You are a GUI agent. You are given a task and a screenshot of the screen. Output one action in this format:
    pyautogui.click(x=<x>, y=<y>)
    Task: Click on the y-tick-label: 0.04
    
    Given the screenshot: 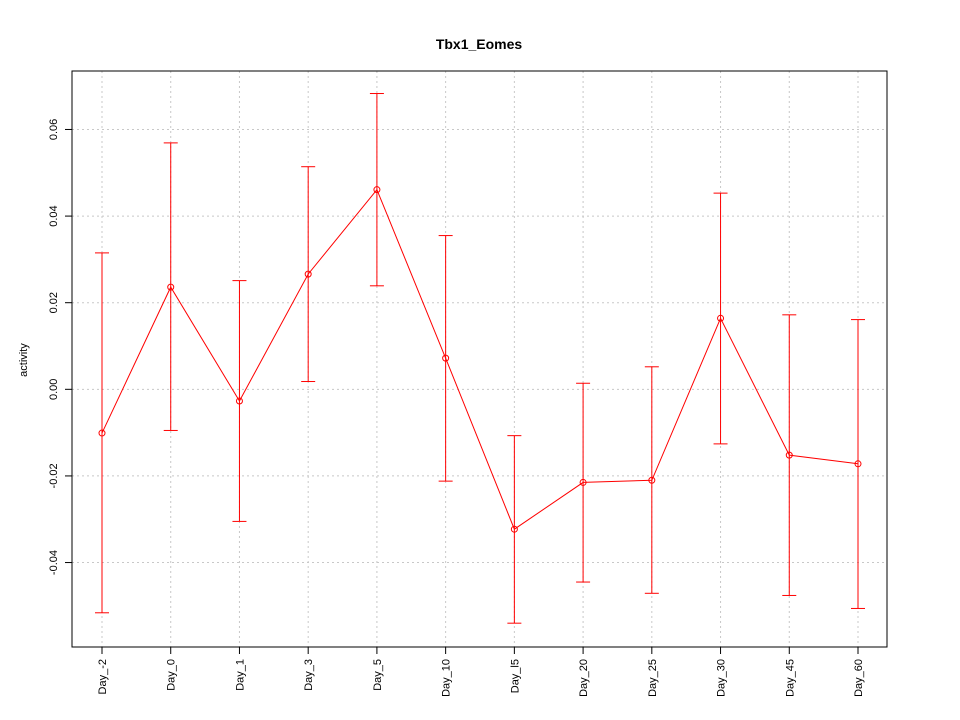 What is the action you would take?
    pyautogui.click(x=54, y=215)
    